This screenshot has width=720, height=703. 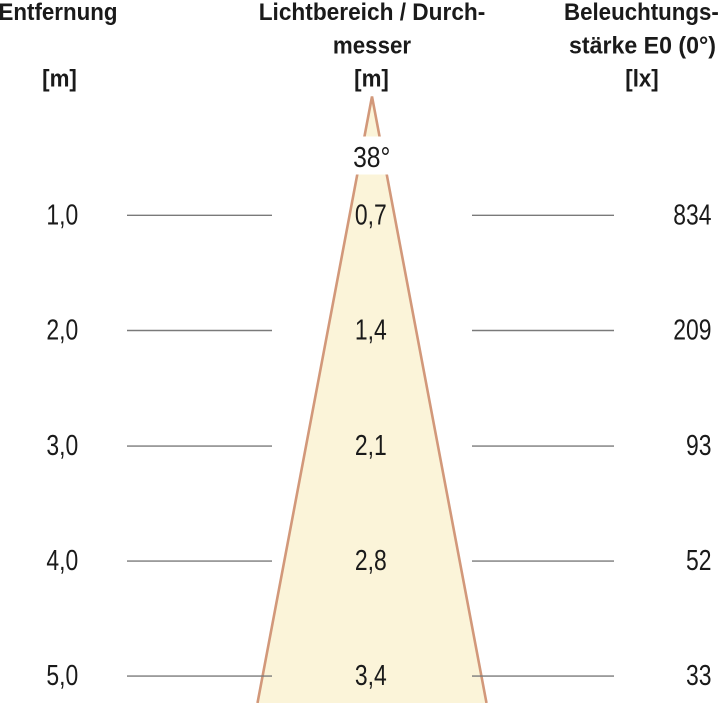 I want to click on svg-text: 52, so click(x=698, y=560).